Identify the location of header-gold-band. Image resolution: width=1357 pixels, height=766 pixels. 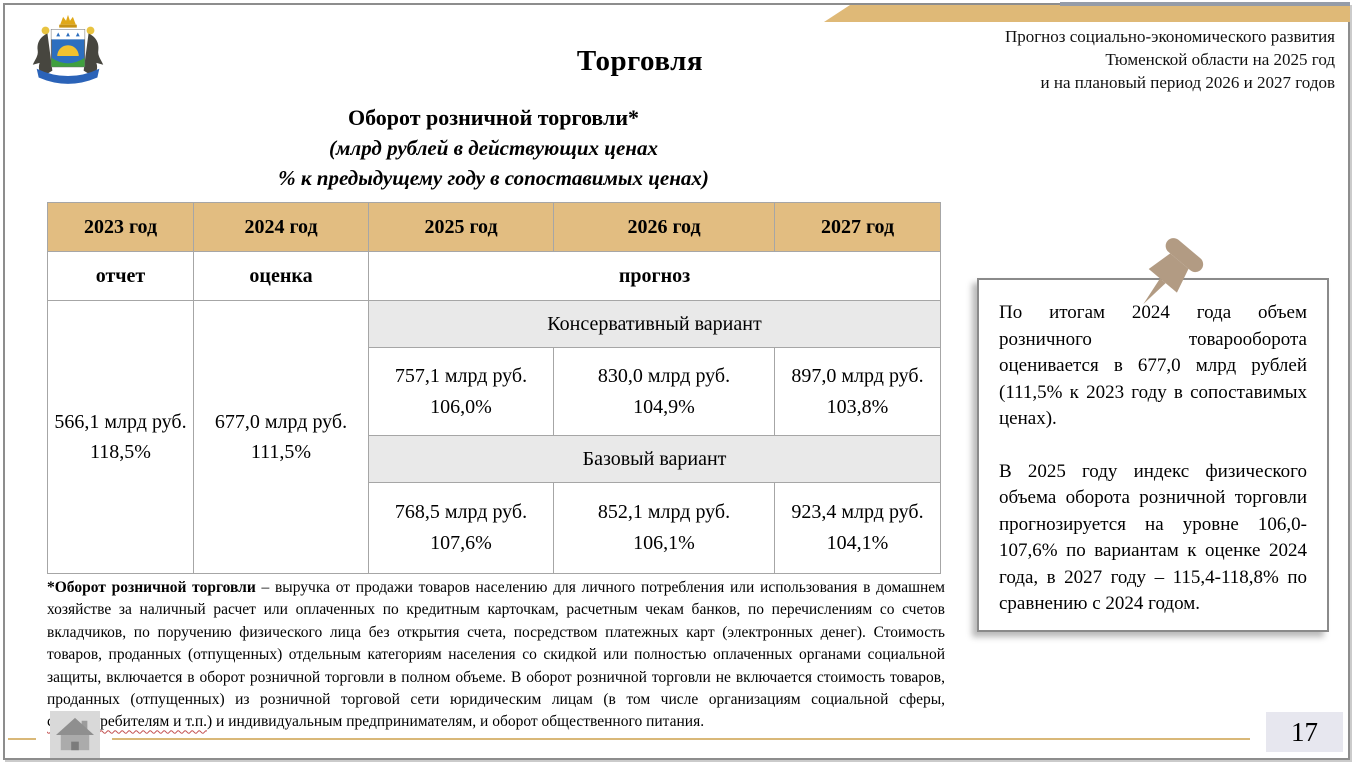
(1087, 13).